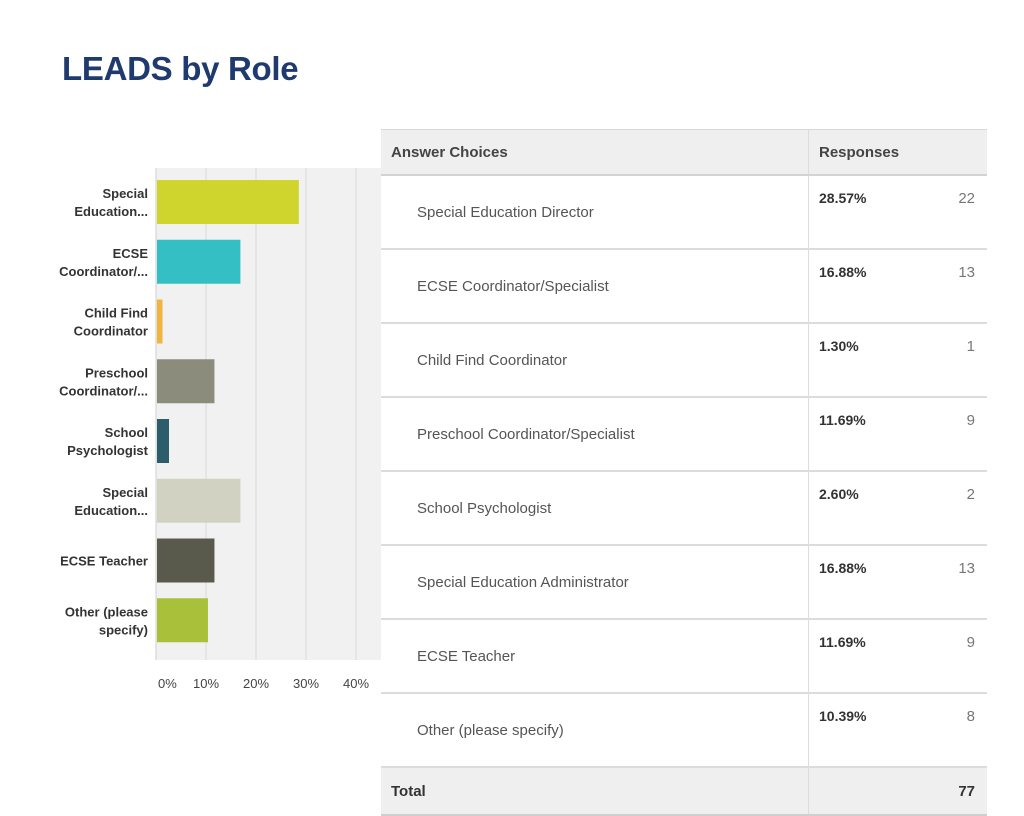 The height and width of the screenshot is (816, 1024). What do you see at coordinates (180, 68) in the screenshot?
I see `page-title: LEADS by Role` at bounding box center [180, 68].